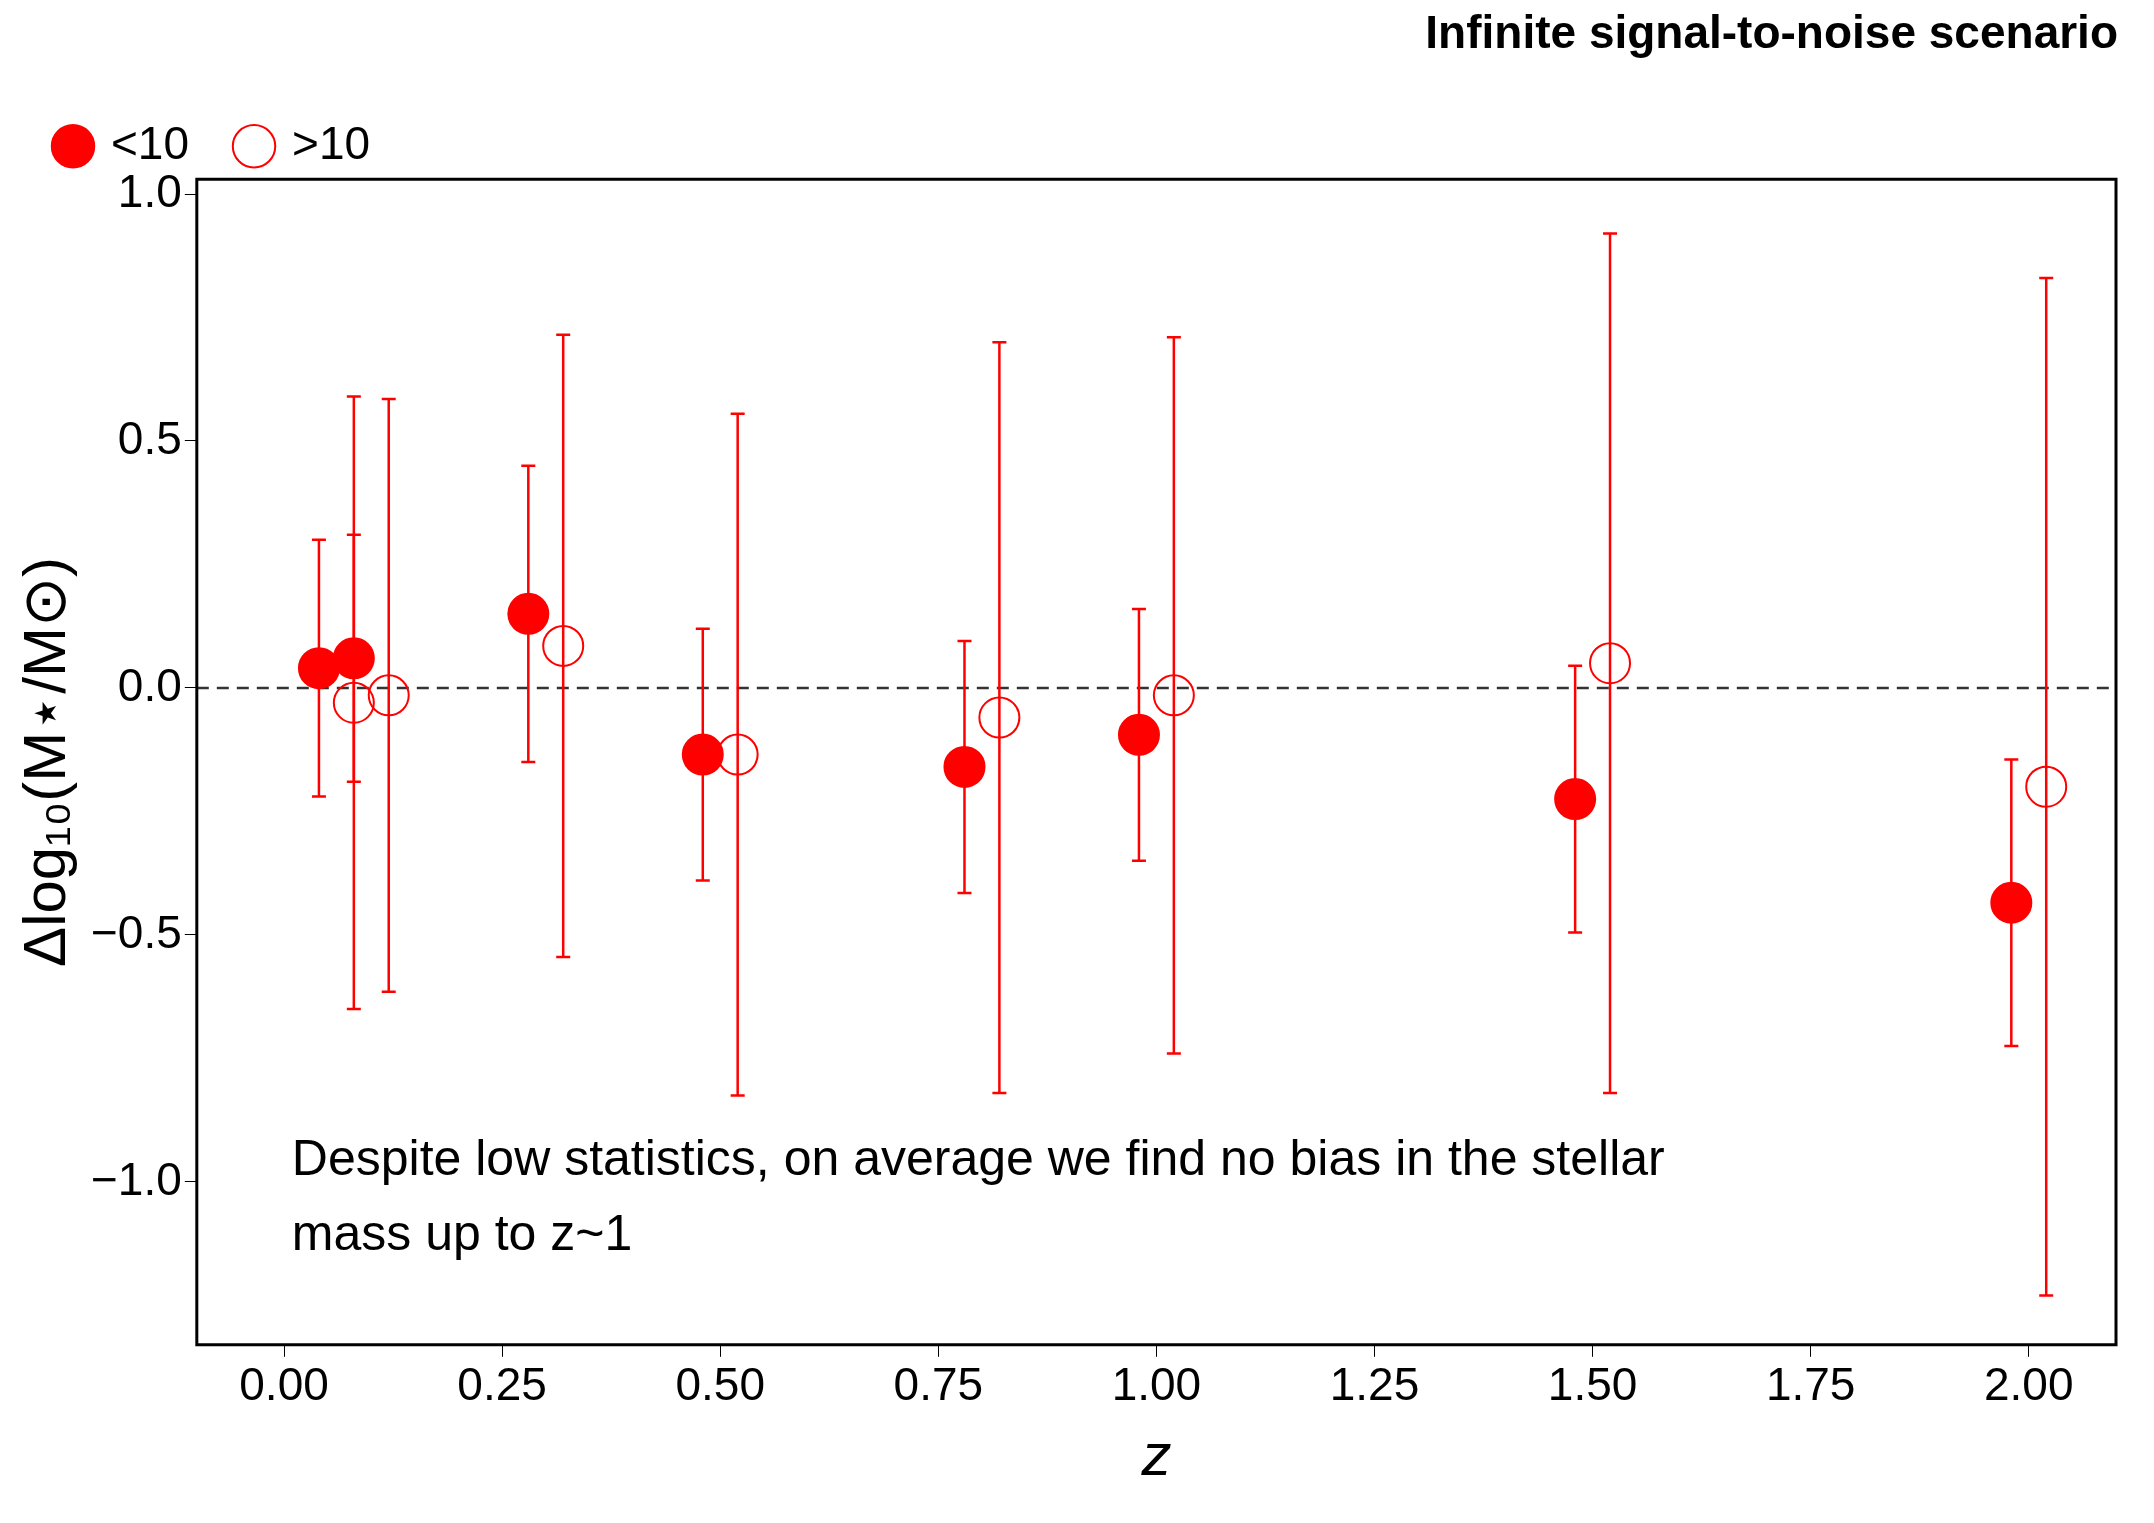 The width and height of the screenshot is (2154, 1523). What do you see at coordinates (136, 931) in the screenshot?
I see `y-tick-label: −0.5` at bounding box center [136, 931].